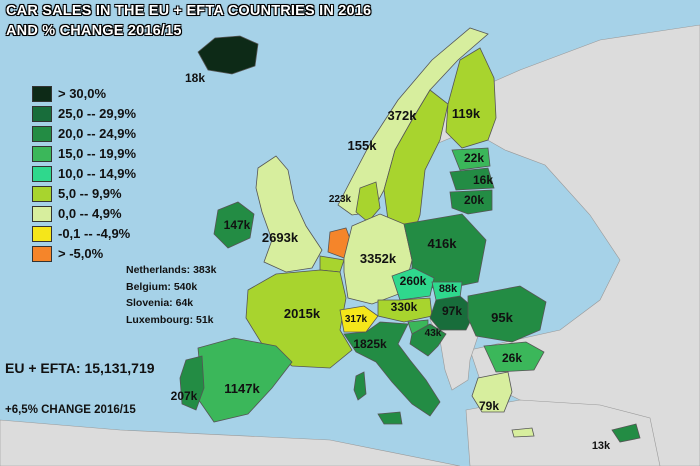 Image resolution: width=700 pixels, height=466 pixels. I want to click on country-label-italy: 1825k, so click(370, 344).